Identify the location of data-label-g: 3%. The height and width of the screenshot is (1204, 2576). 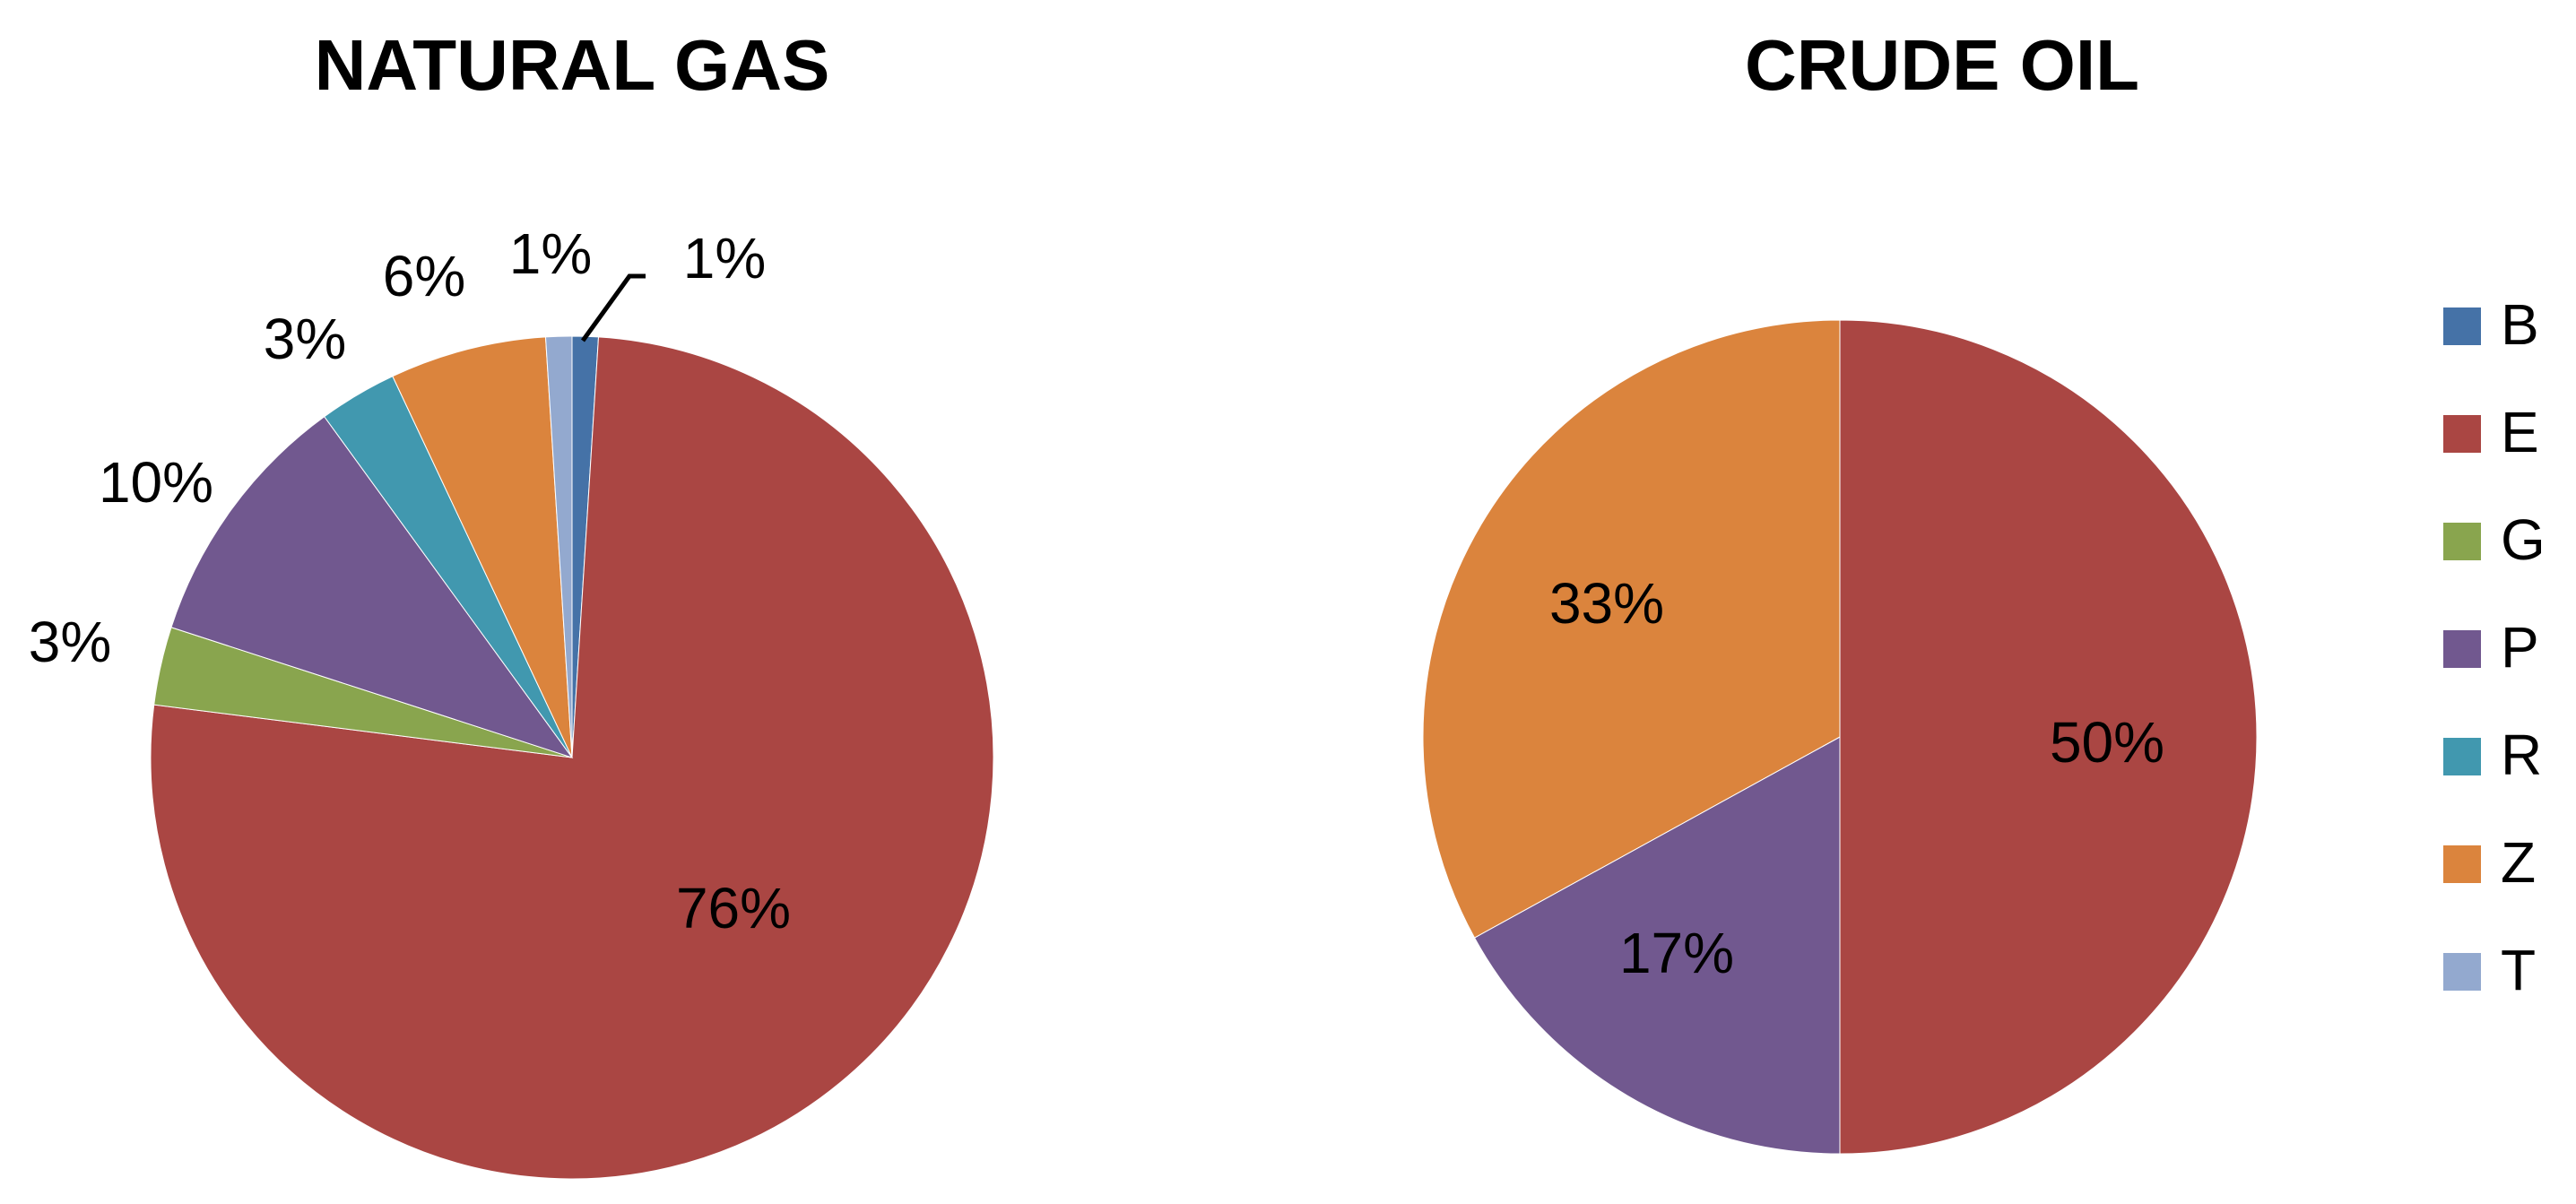
(70, 642).